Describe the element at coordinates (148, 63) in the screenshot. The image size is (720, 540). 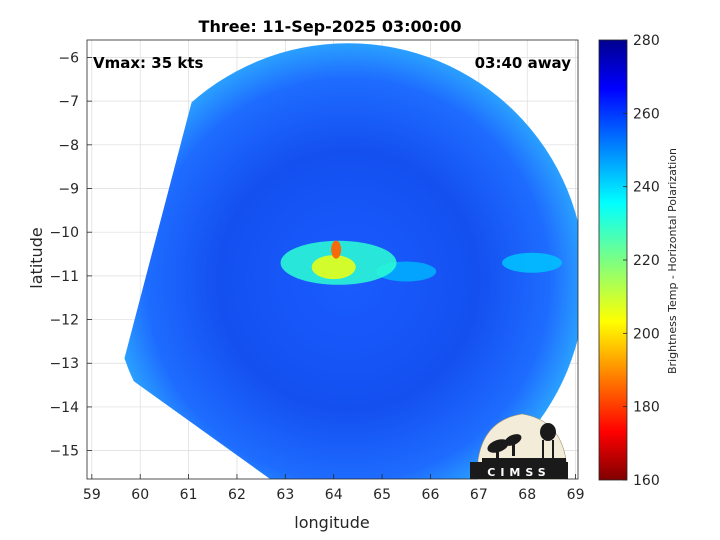
I see `vmax-annotation: Vmax: 35 kts` at that location.